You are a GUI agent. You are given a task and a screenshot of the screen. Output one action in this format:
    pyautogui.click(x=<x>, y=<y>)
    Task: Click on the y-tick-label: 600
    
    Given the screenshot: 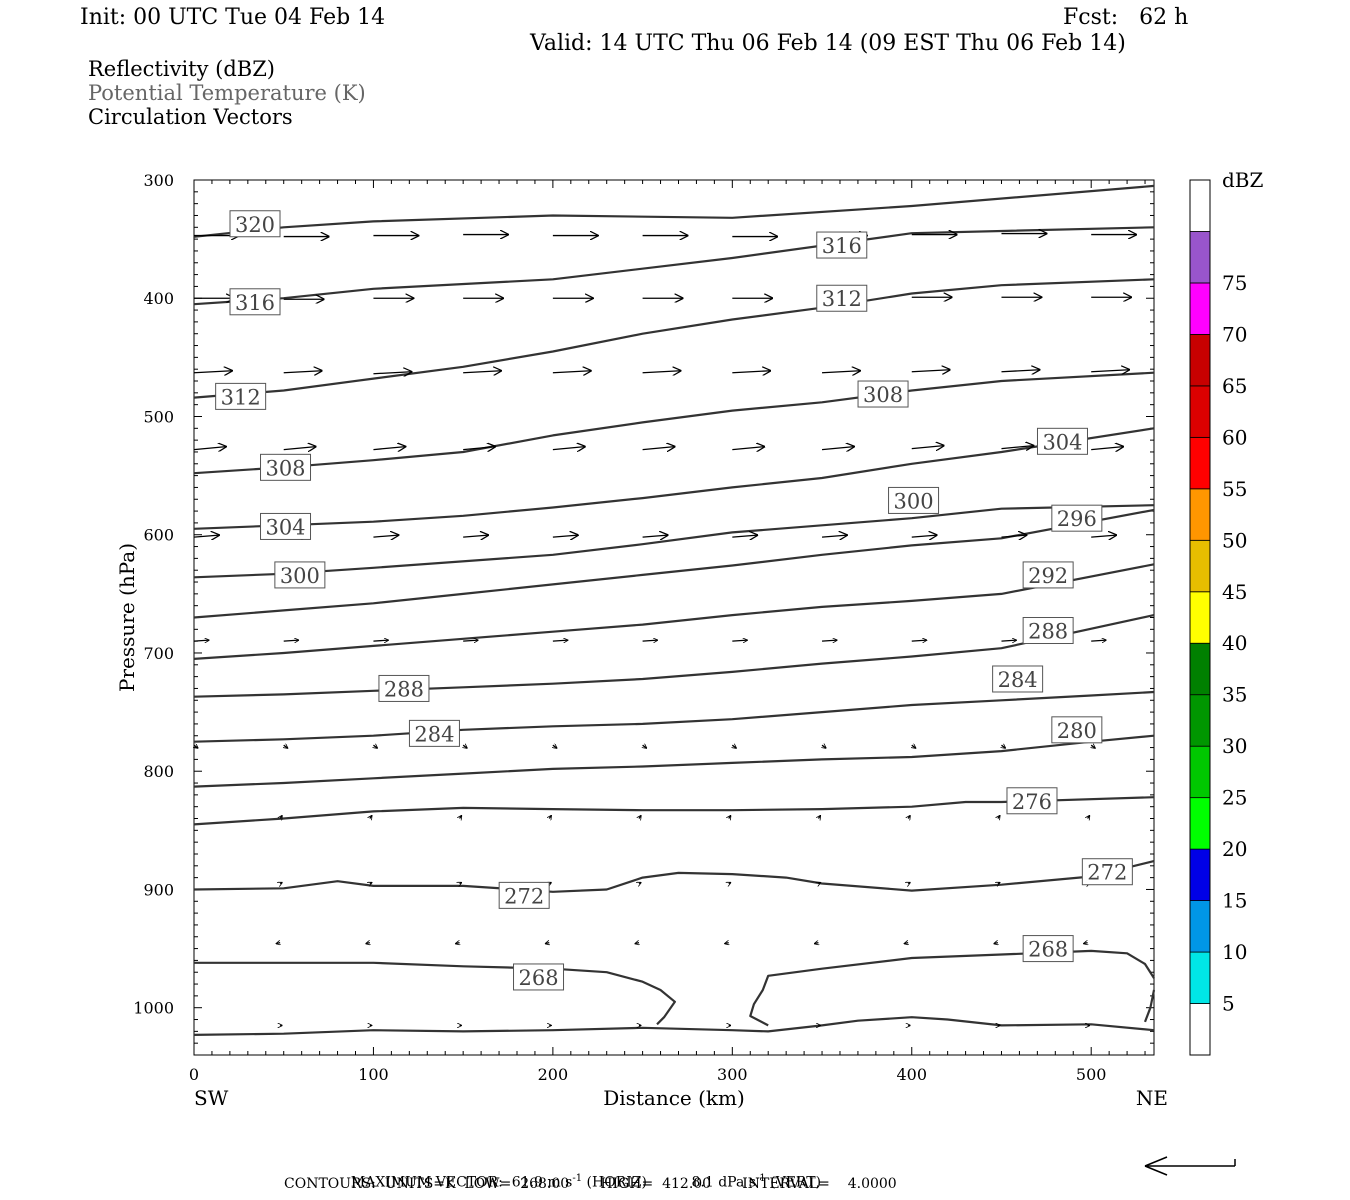 What is the action you would take?
    pyautogui.click(x=158, y=535)
    